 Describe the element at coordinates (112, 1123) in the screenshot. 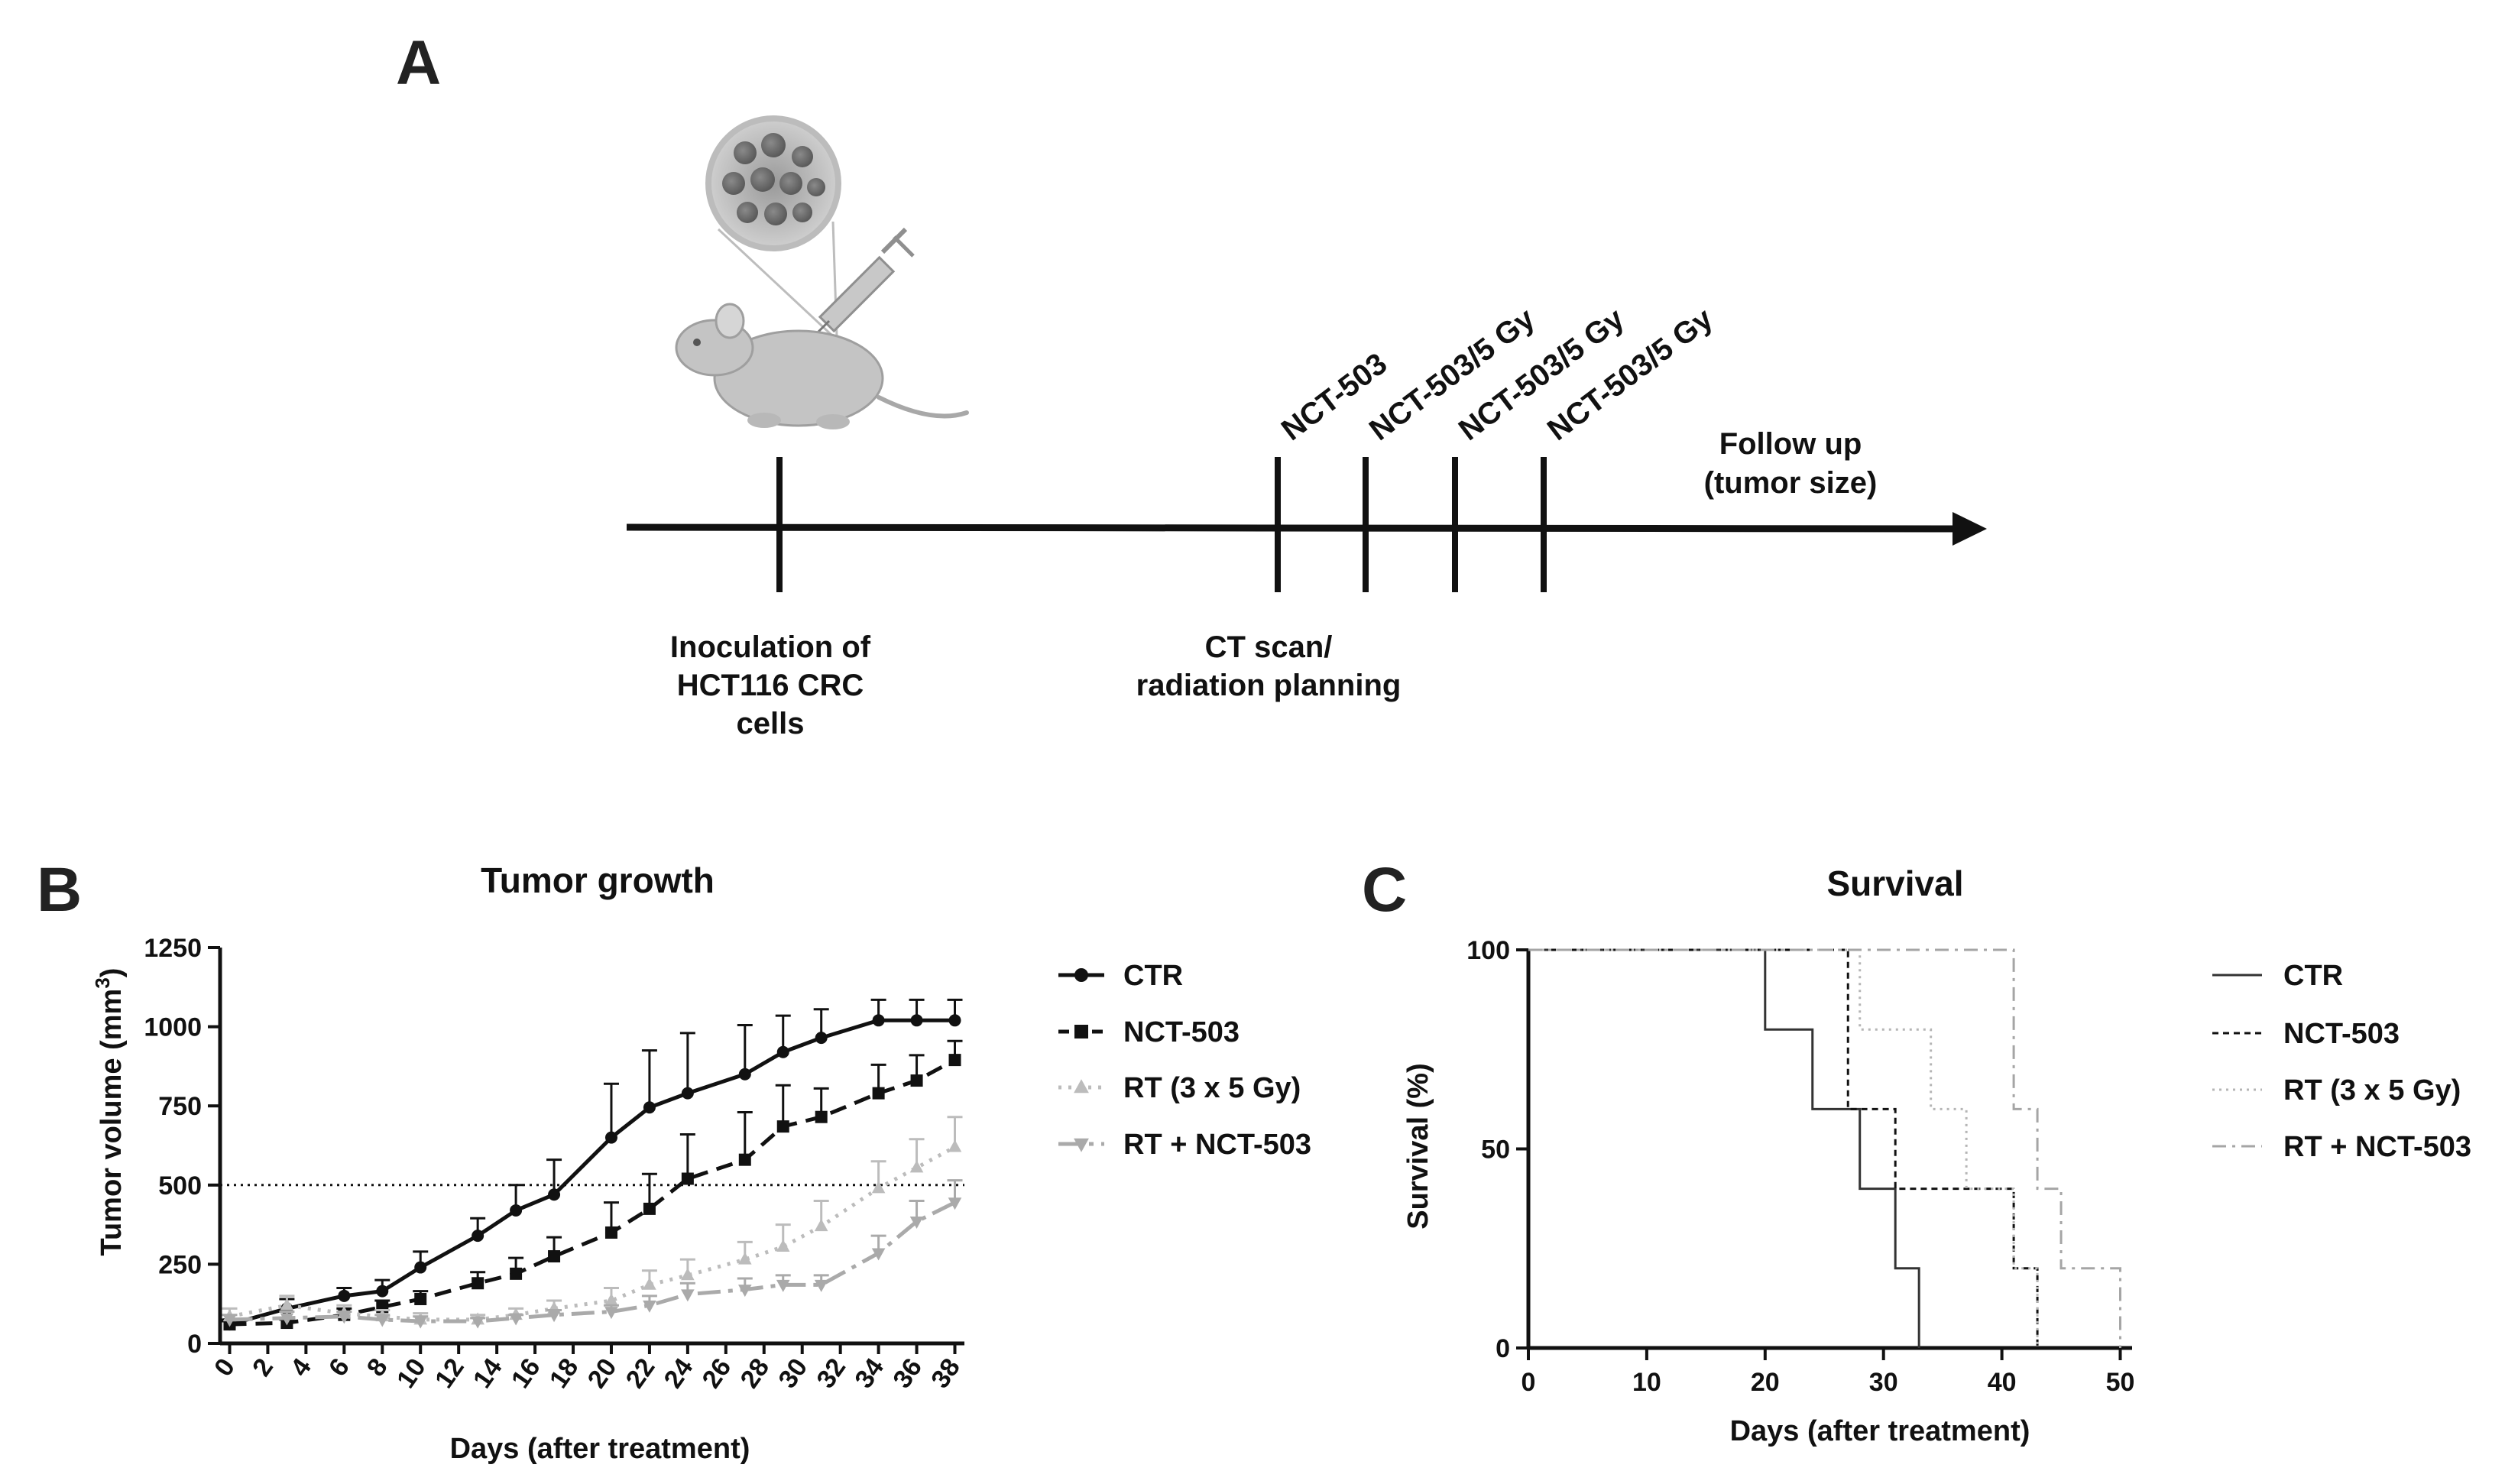

I see `tumor-y-axis-label-main: Tumor volume (mm` at that location.